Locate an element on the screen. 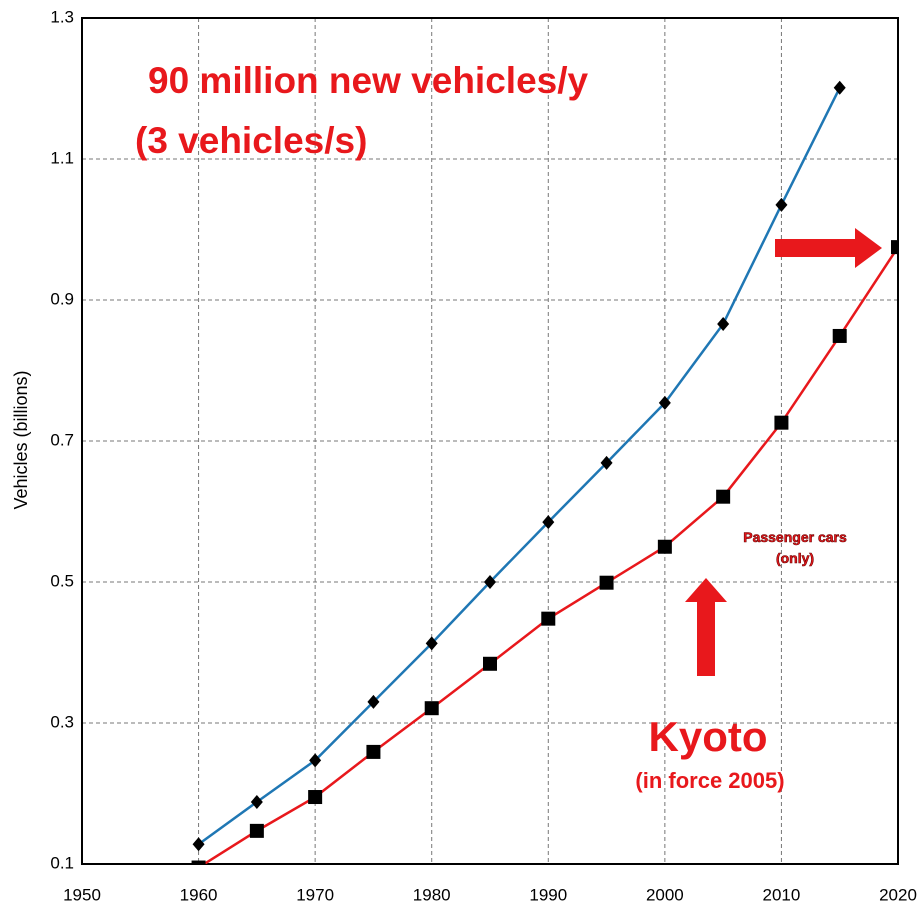 The image size is (920, 914). annotation: Passenger cars is located at coordinates (795, 537).